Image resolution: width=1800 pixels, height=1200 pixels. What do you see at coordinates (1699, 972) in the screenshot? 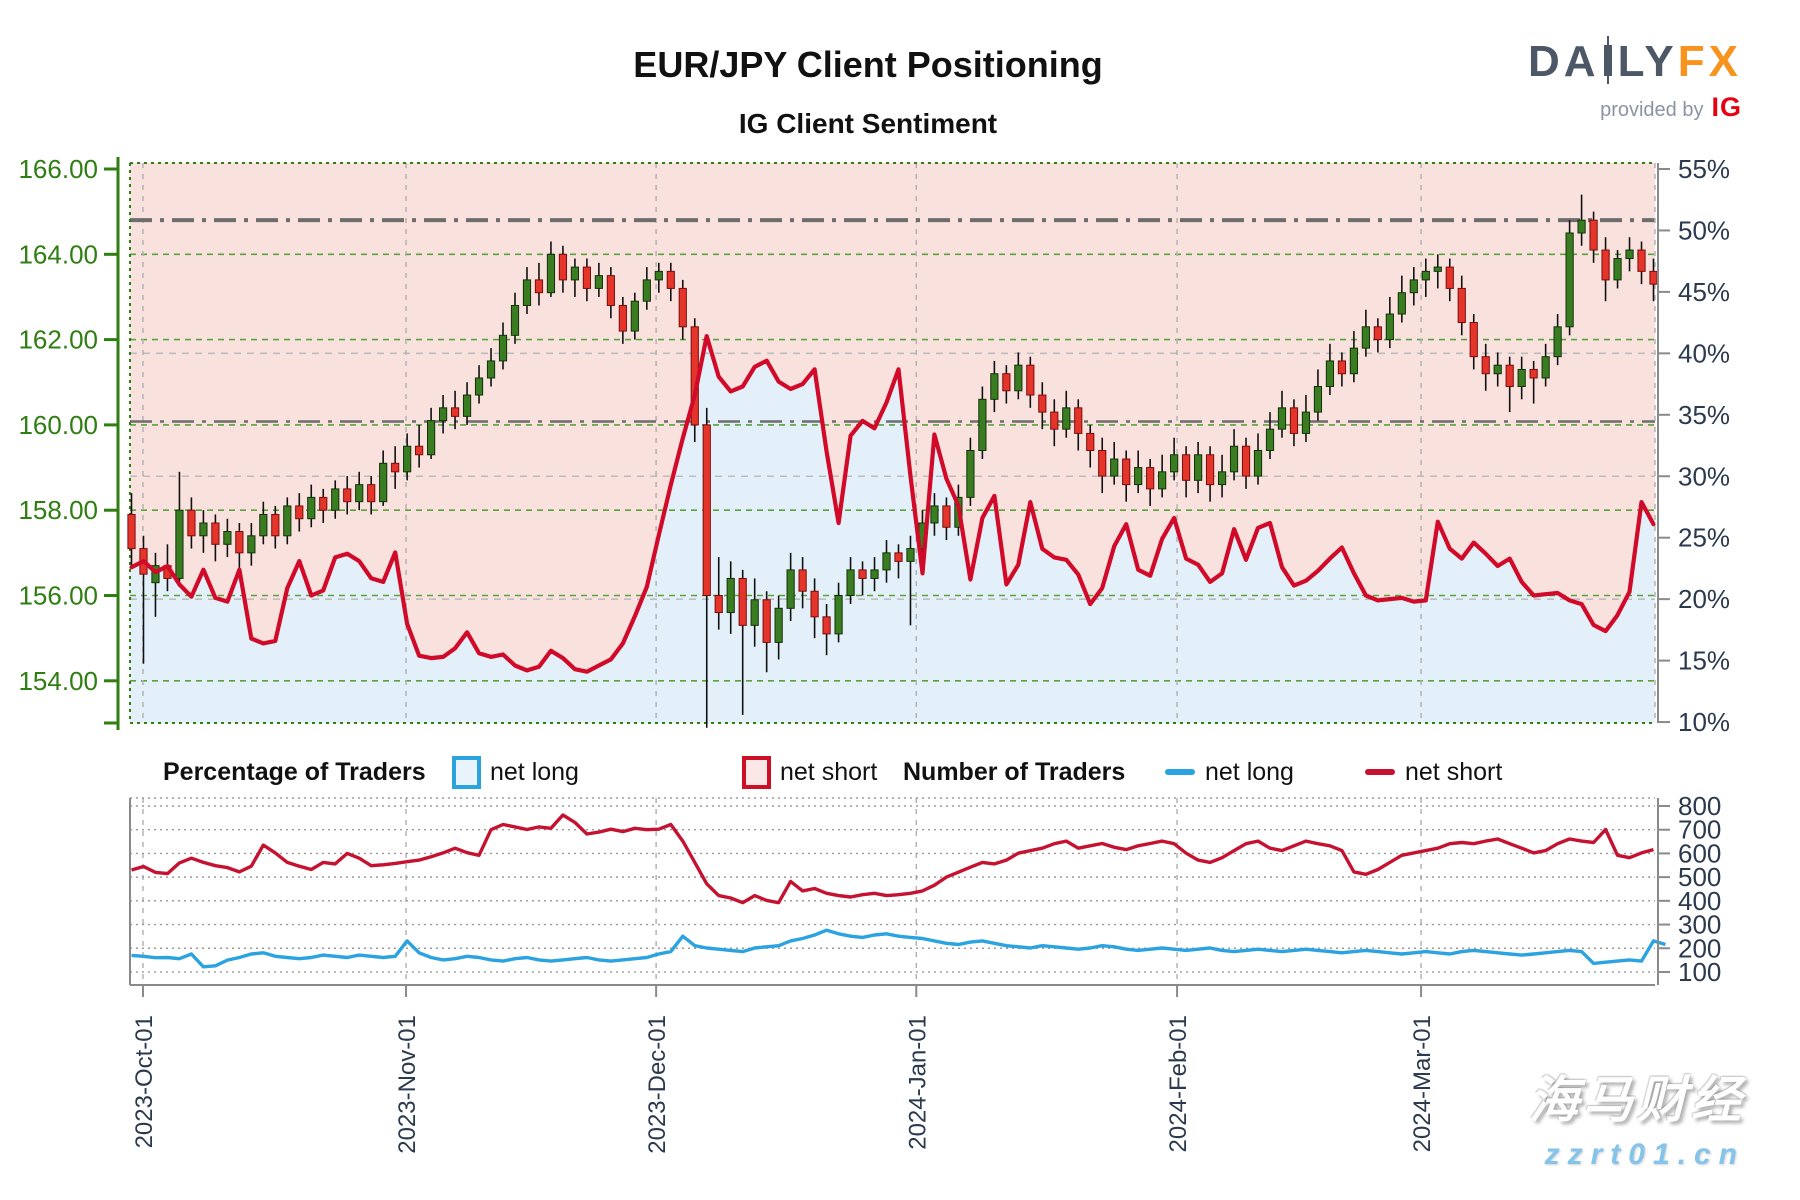
I see `count-axis-label: 100` at bounding box center [1699, 972].